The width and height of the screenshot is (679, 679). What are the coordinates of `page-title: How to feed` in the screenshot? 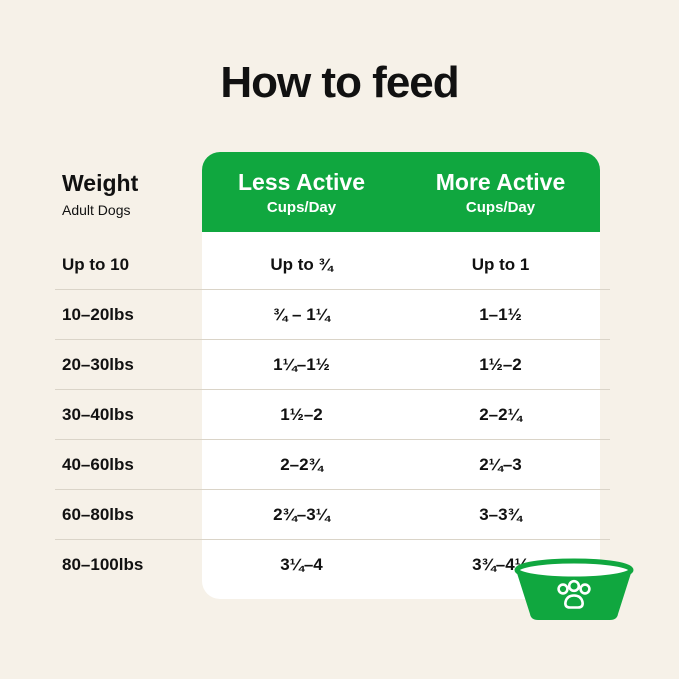 It's located at (339, 82).